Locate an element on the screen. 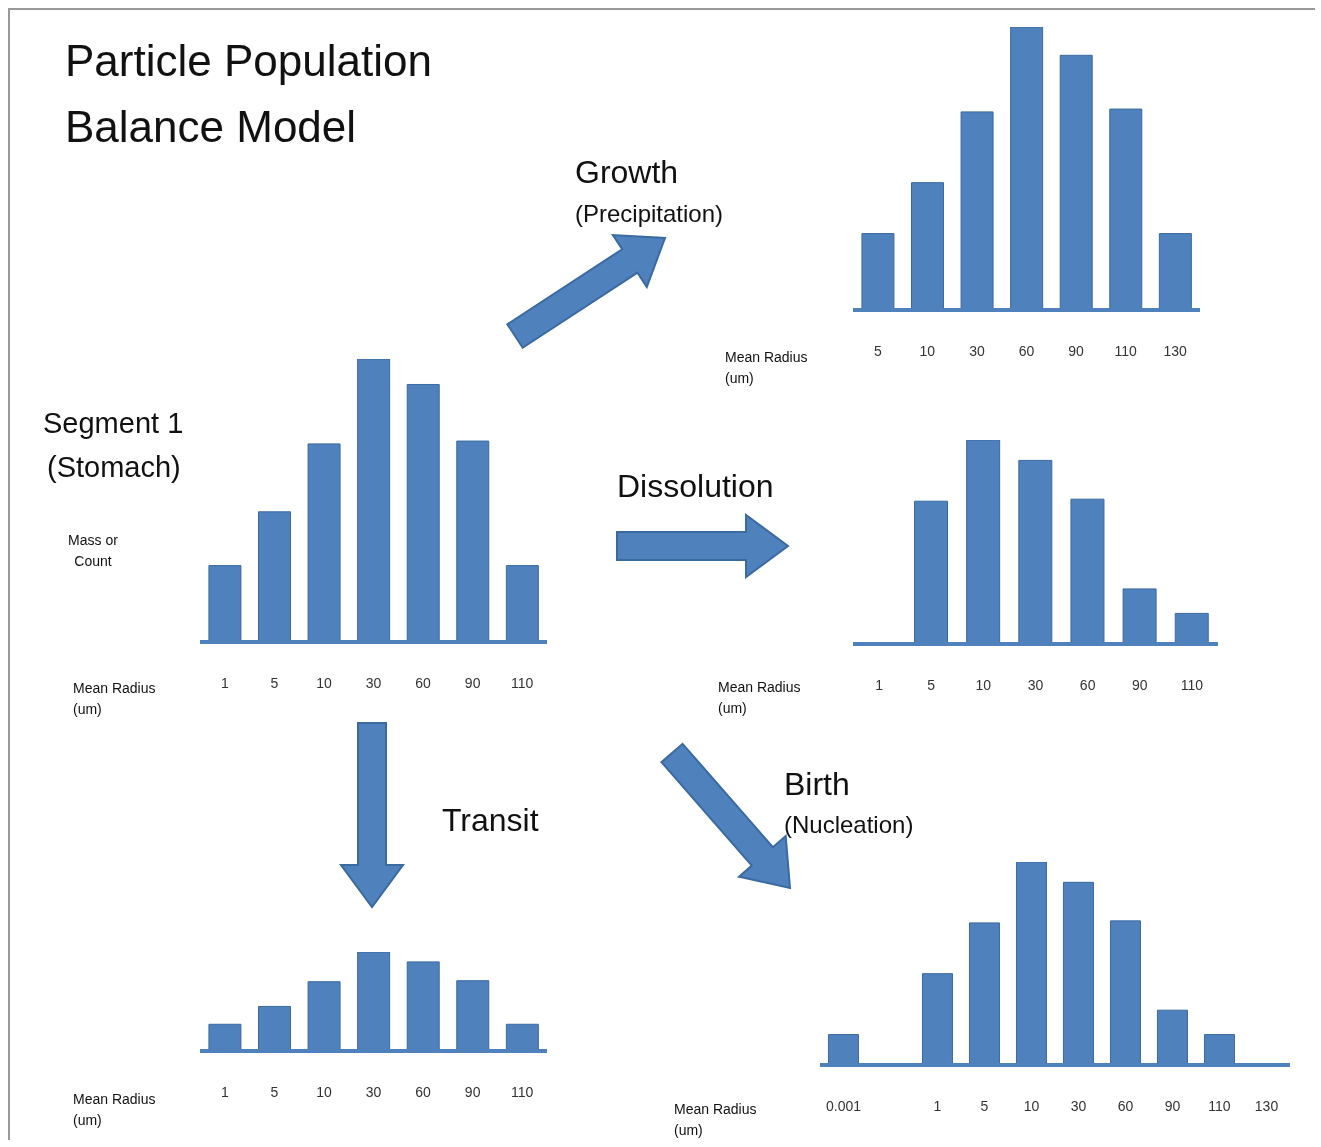  y-axis-title: Mass or Count is located at coordinates (93, 551).